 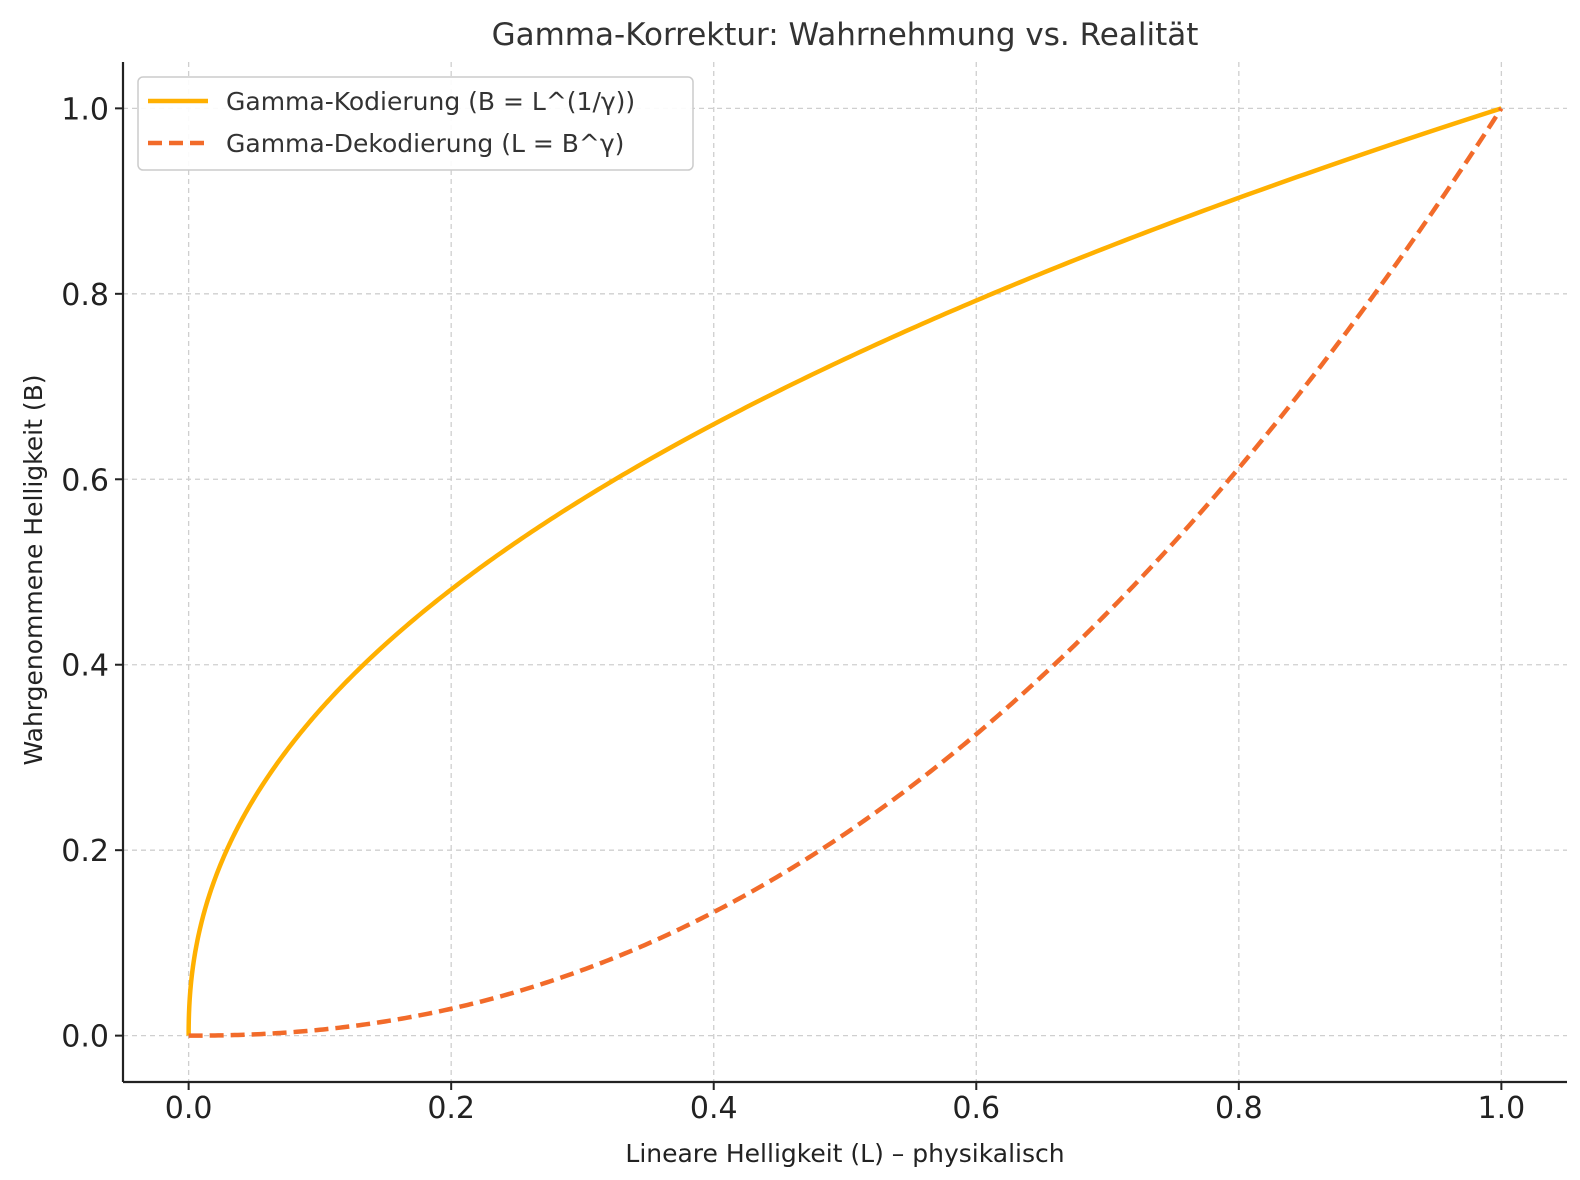 What do you see at coordinates (85, 480) in the screenshot?
I see `y-tick-label: 0.6` at bounding box center [85, 480].